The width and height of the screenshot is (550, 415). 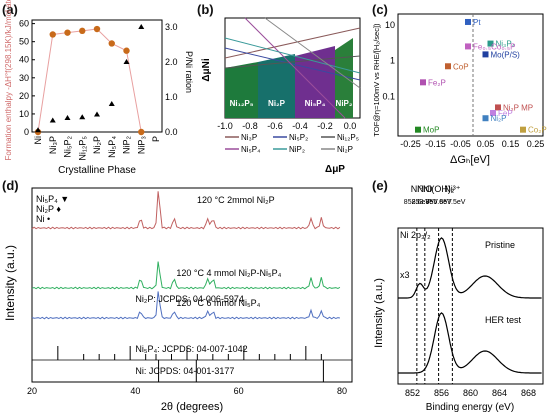 What do you see at coordinates (68, 146) in the screenshot?
I see `a-category-label: Ni₅P₂` at bounding box center [68, 146].